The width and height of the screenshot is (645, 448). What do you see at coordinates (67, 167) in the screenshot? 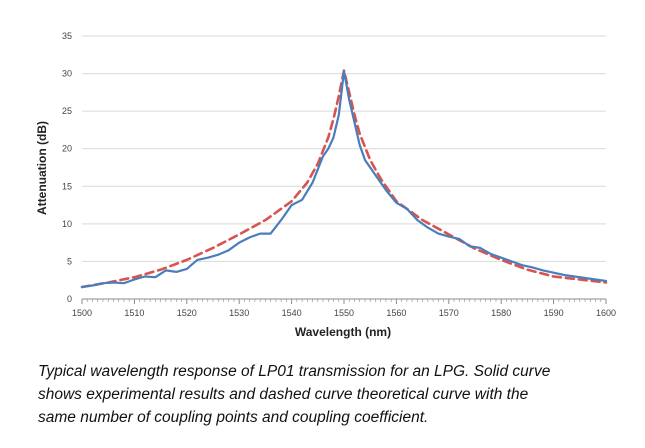
I see `y-tick-labels: 0 5 10 15 20 25 30 35` at bounding box center [67, 167].